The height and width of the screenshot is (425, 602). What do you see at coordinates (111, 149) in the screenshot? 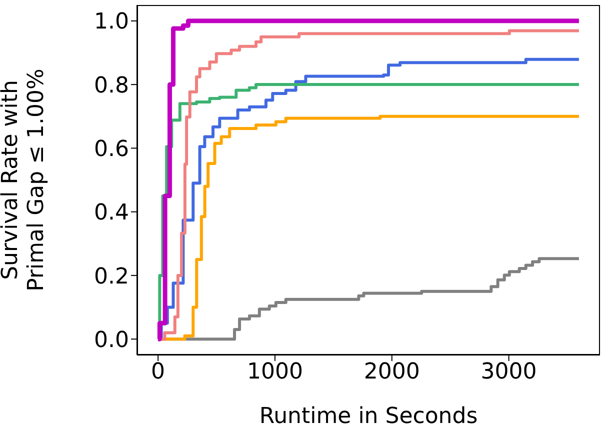
I see `y-tick-label: 0.6` at bounding box center [111, 149].